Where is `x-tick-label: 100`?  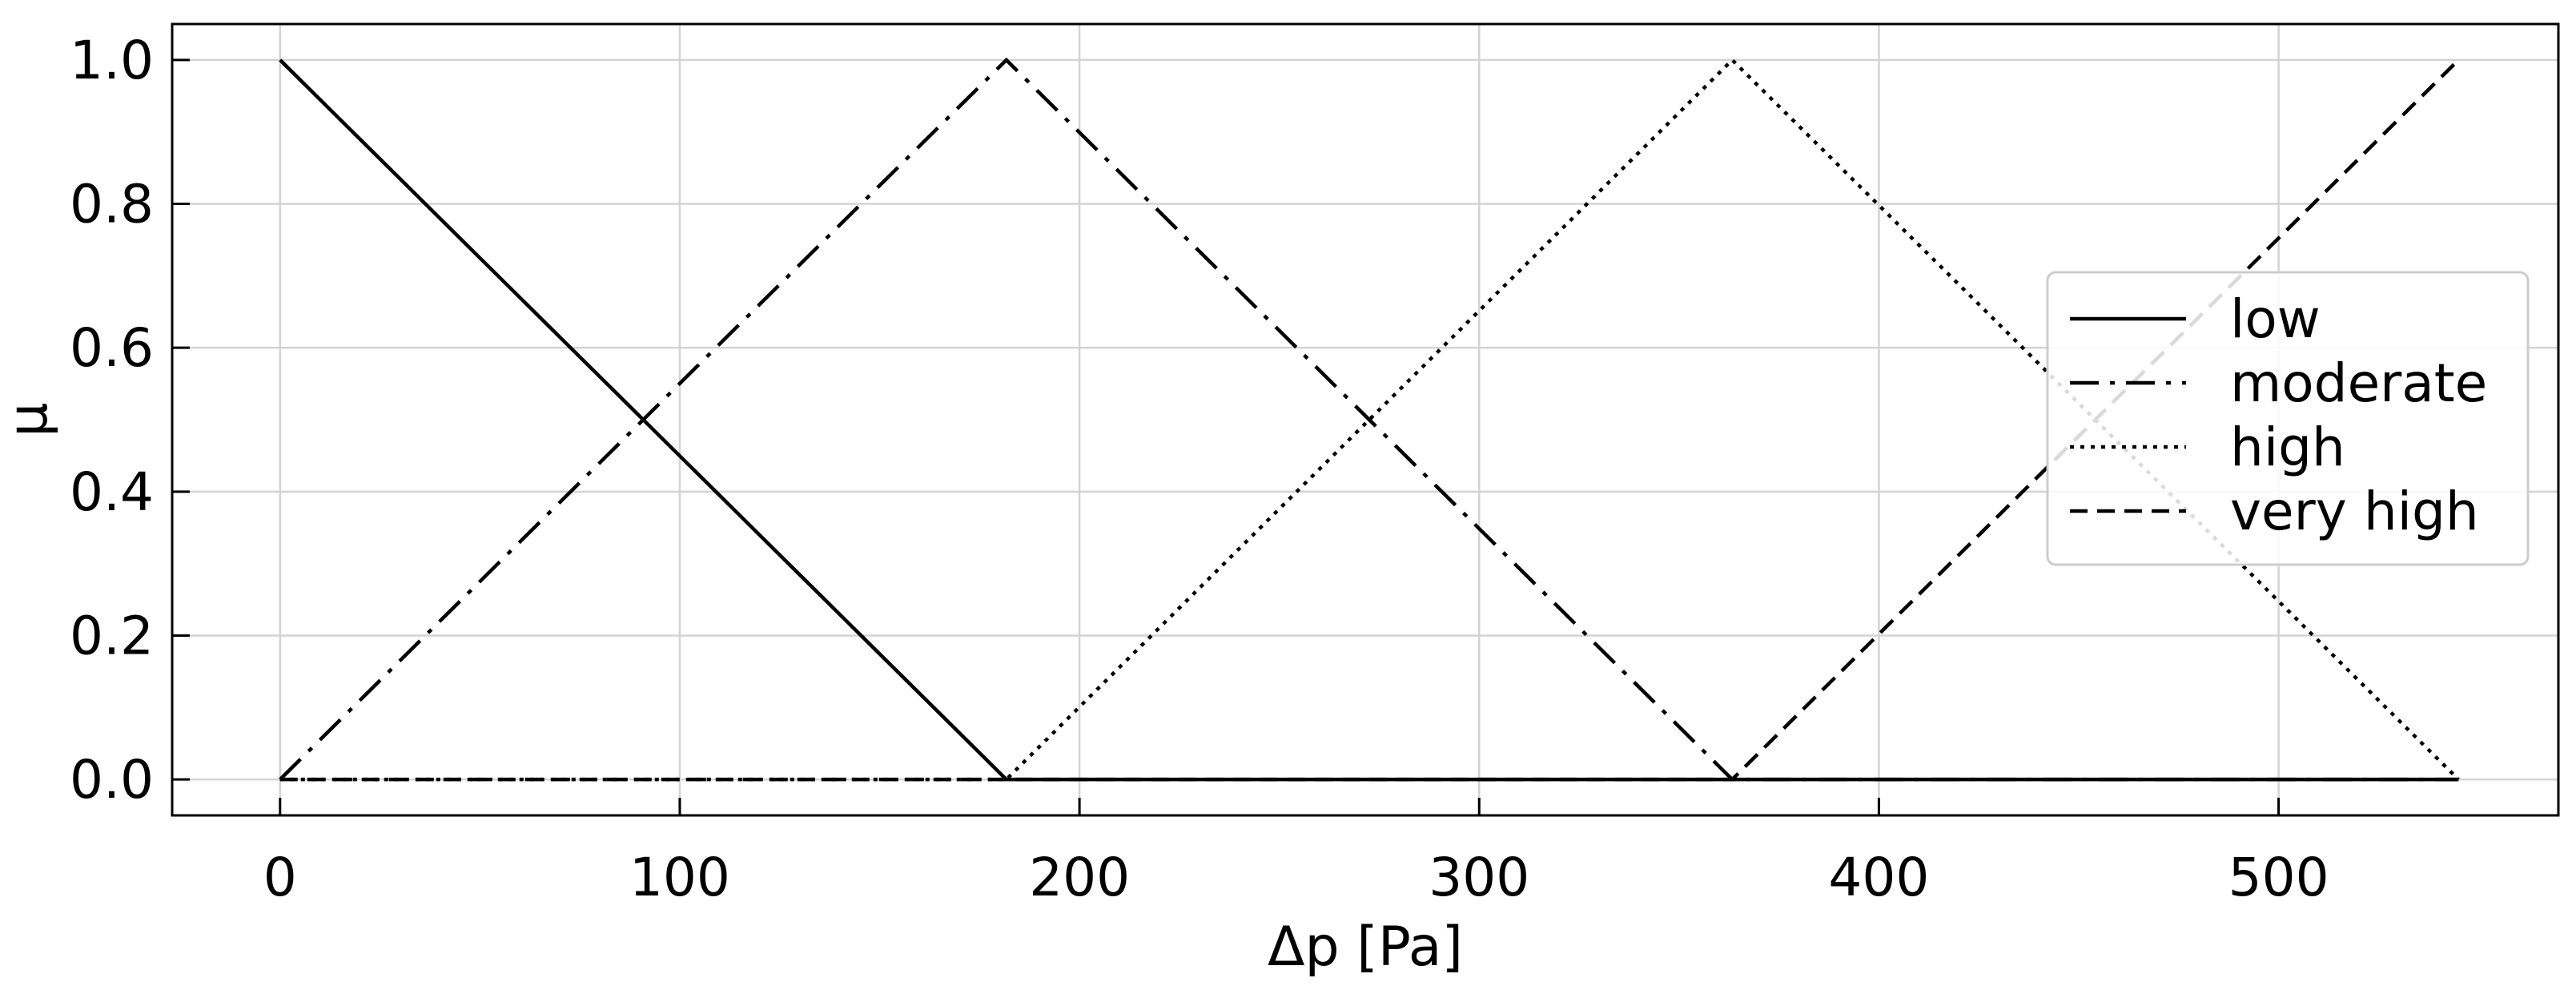
x-tick-label: 100 is located at coordinates (679, 877).